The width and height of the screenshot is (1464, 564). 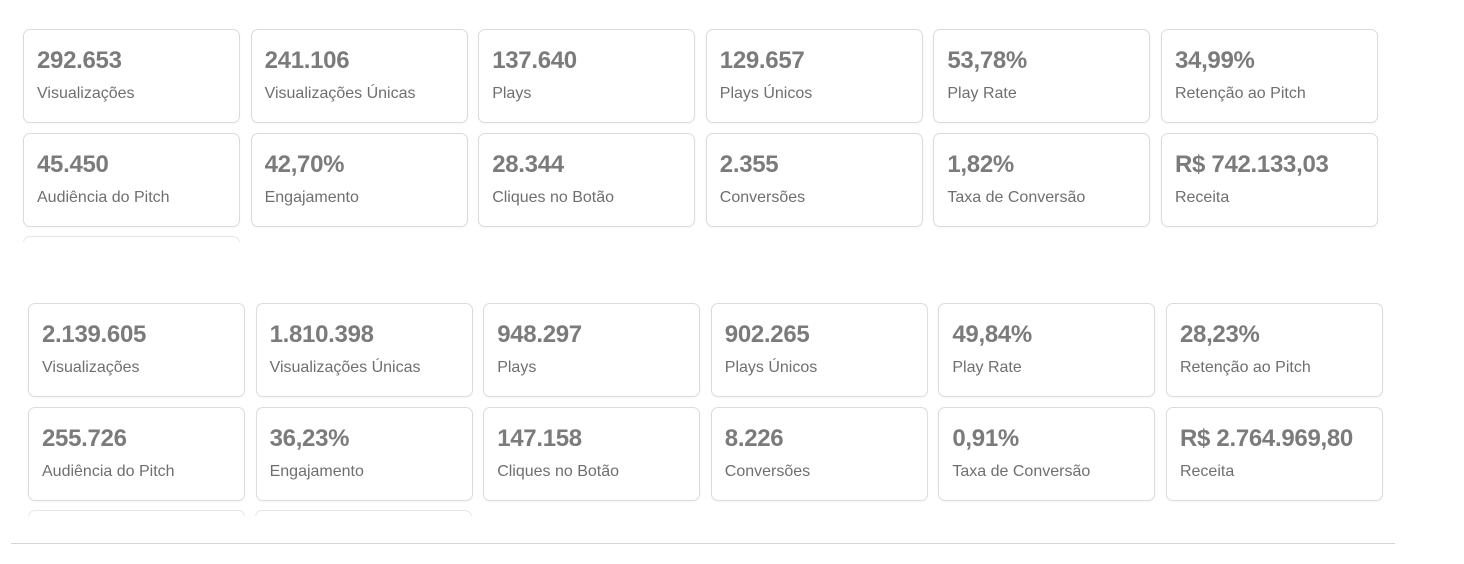 What do you see at coordinates (703, 543) in the screenshot?
I see `section-divider` at bounding box center [703, 543].